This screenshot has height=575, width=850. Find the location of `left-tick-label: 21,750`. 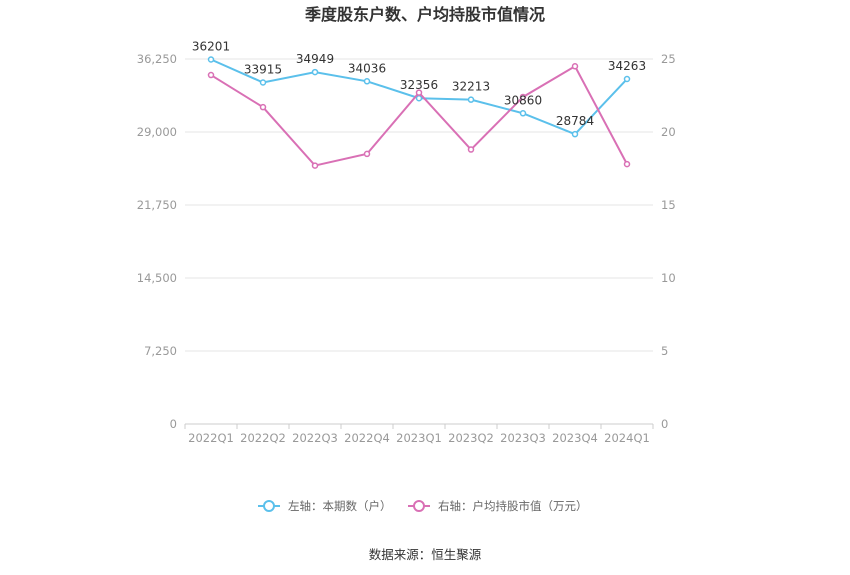

left-tick-label: 21,750 is located at coordinates (157, 205).